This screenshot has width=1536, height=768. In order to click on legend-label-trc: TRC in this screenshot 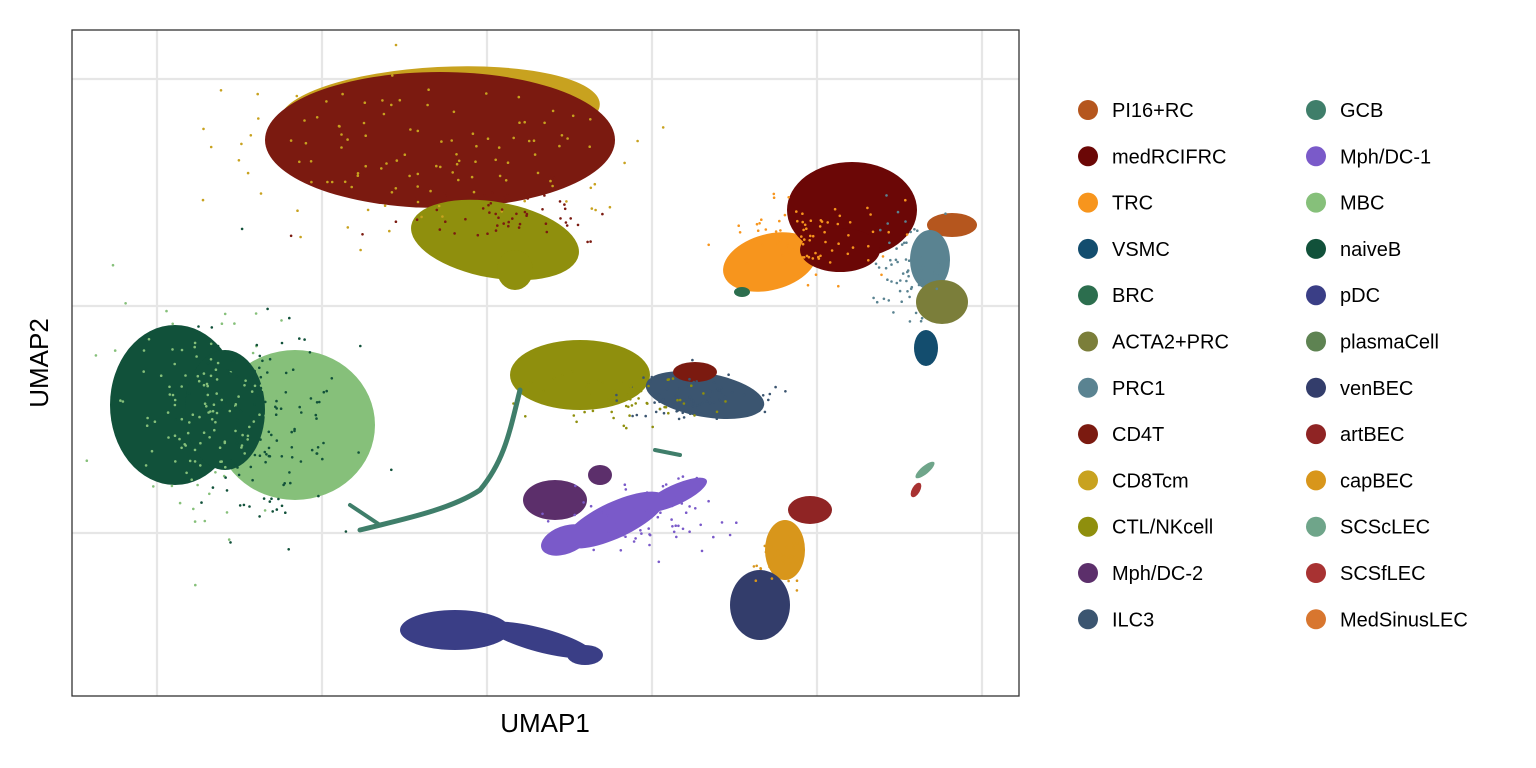, I will do `click(1132, 204)`.